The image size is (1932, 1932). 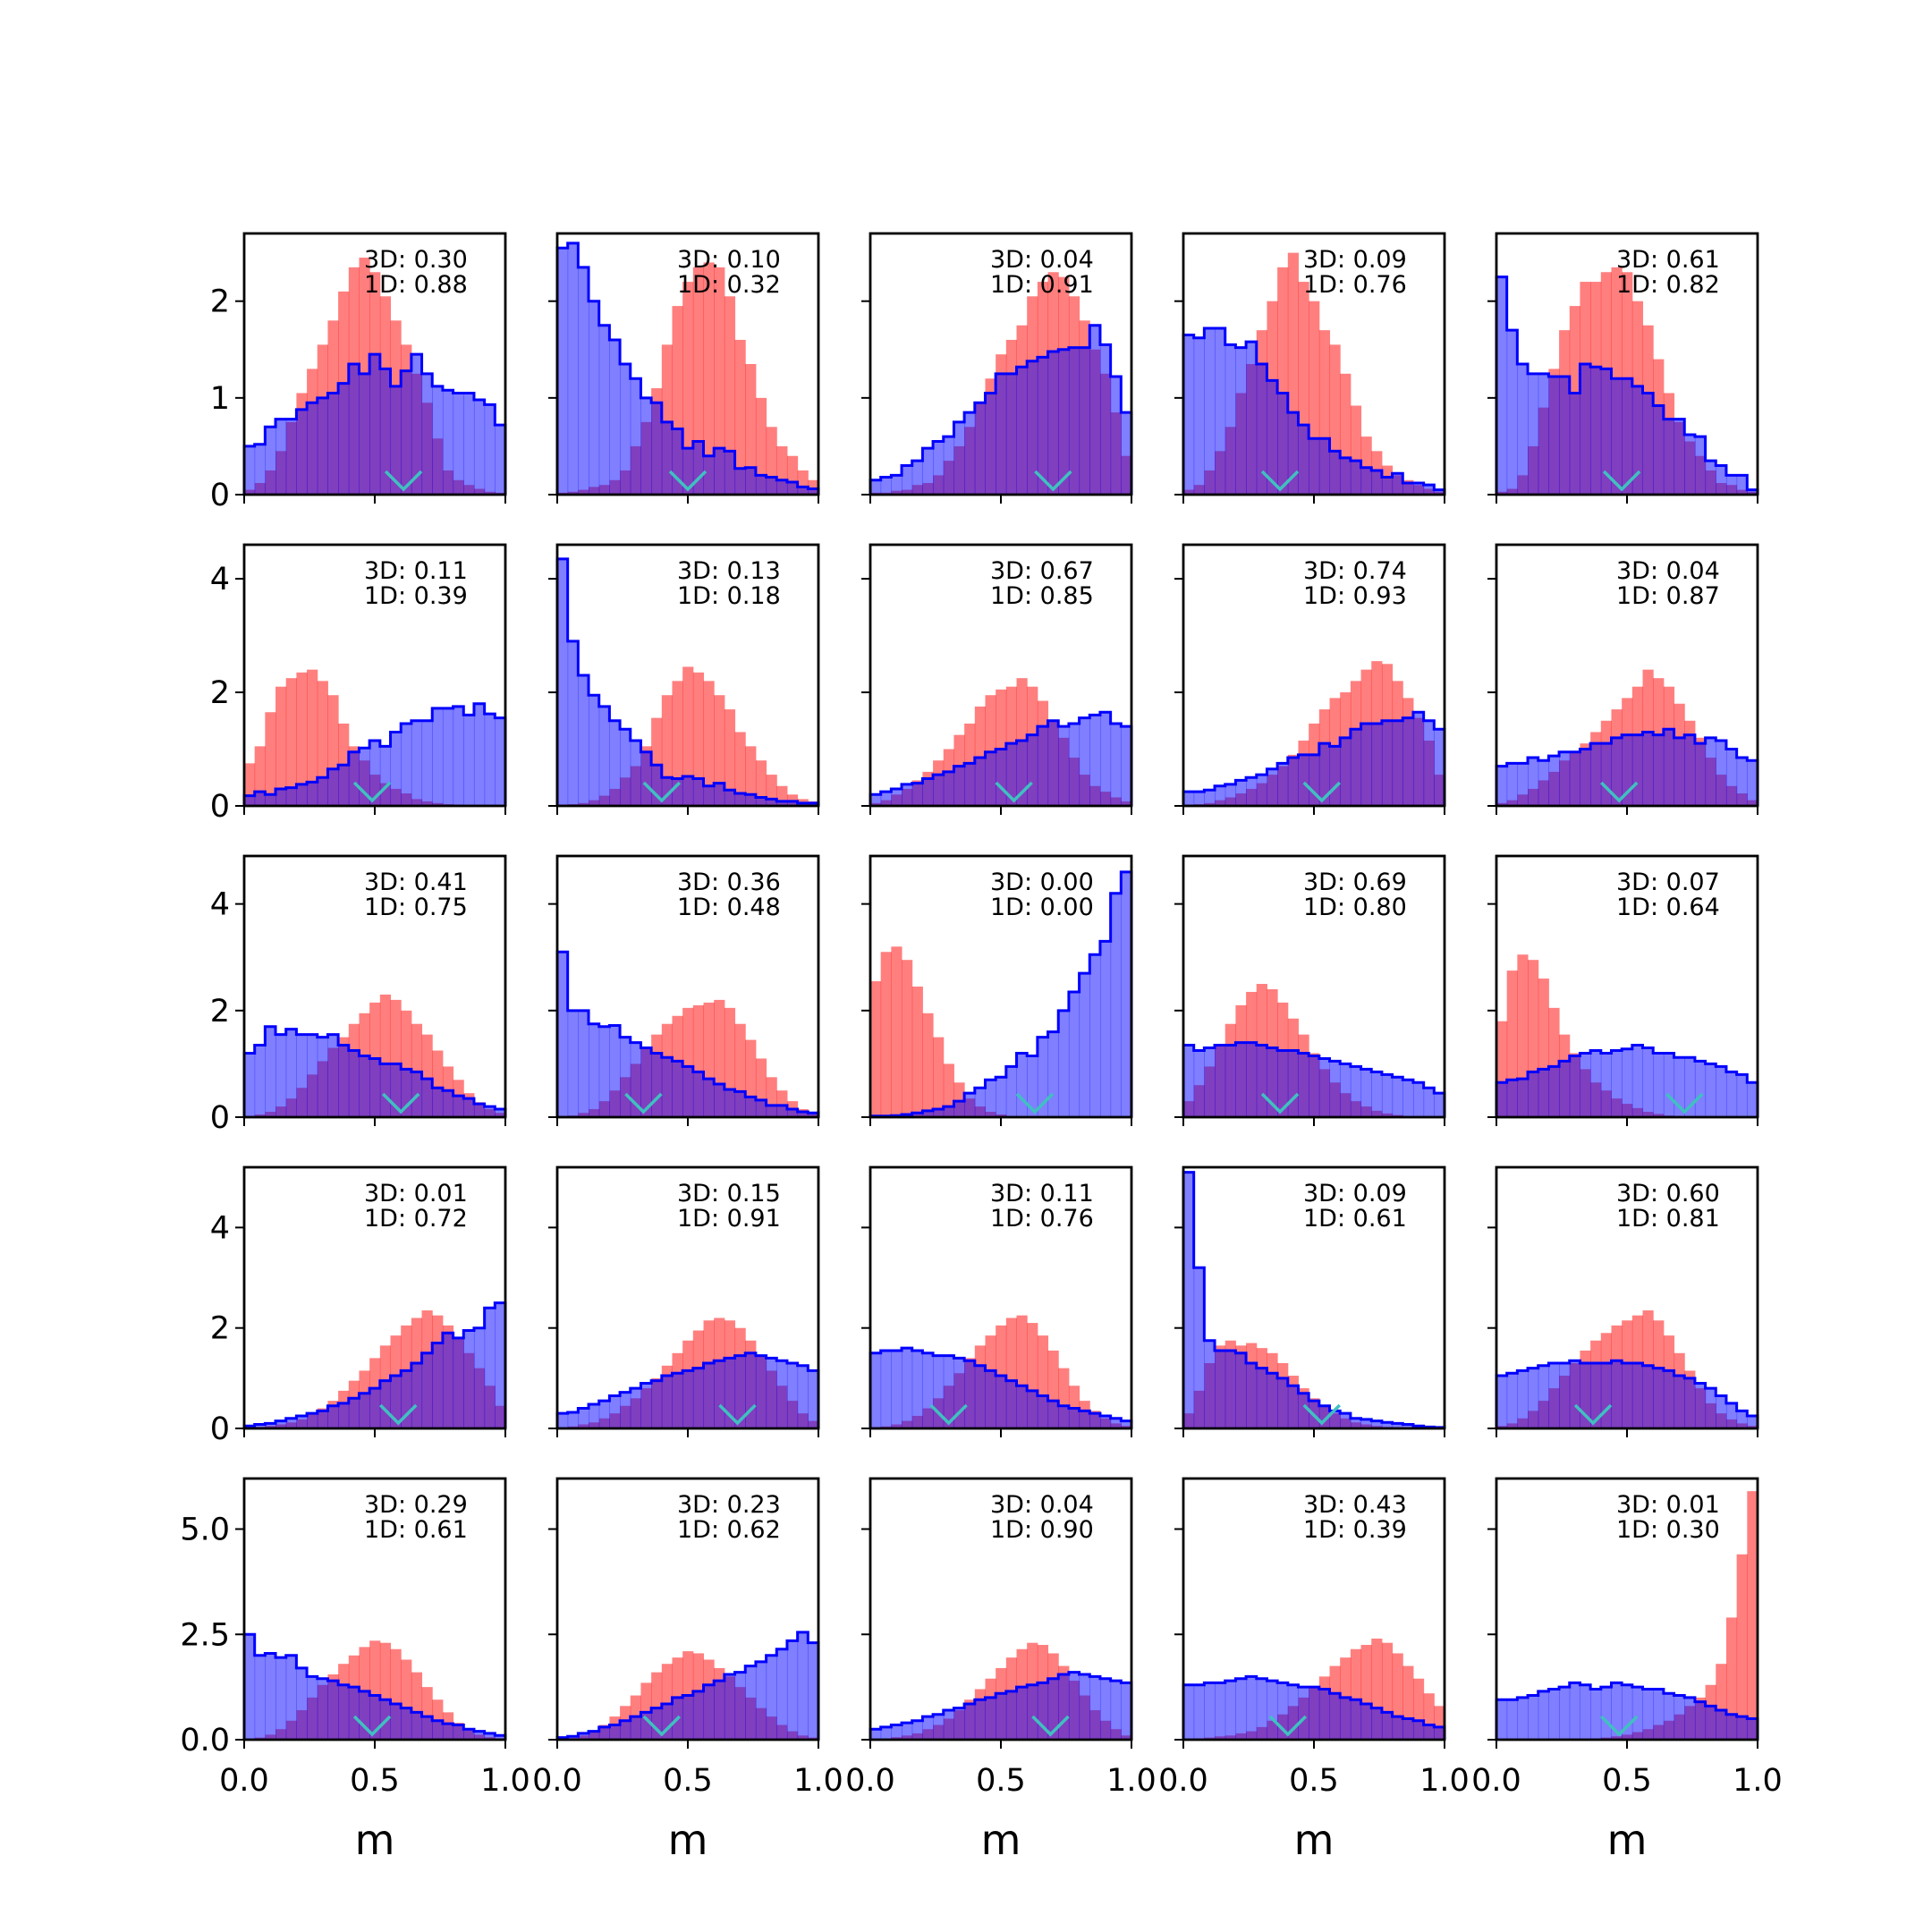 What do you see at coordinates (220, 1118) in the screenshot?
I see `y-tick-label: 0` at bounding box center [220, 1118].